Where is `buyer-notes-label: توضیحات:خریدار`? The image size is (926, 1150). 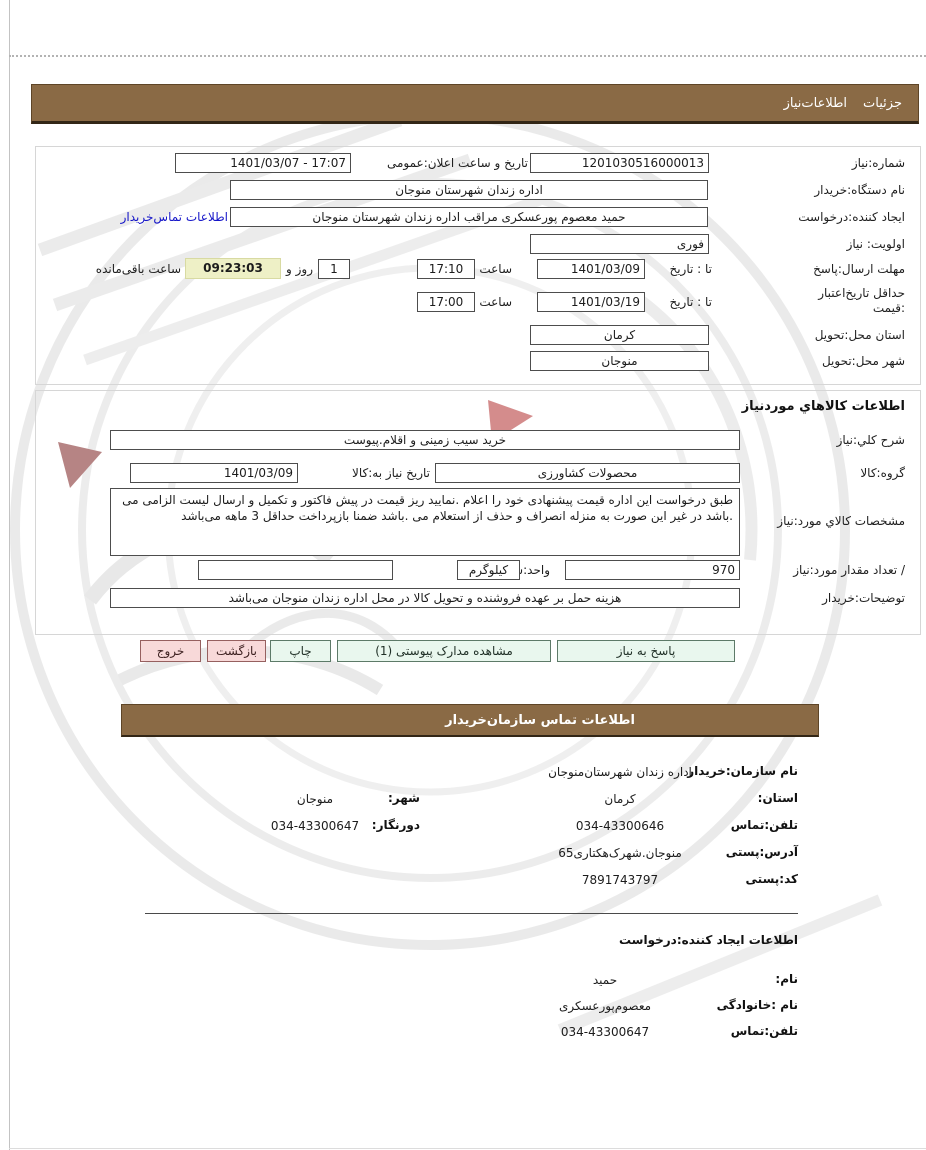
buyer-notes-label: توضیحات:خریدار is located at coordinates (863, 598).